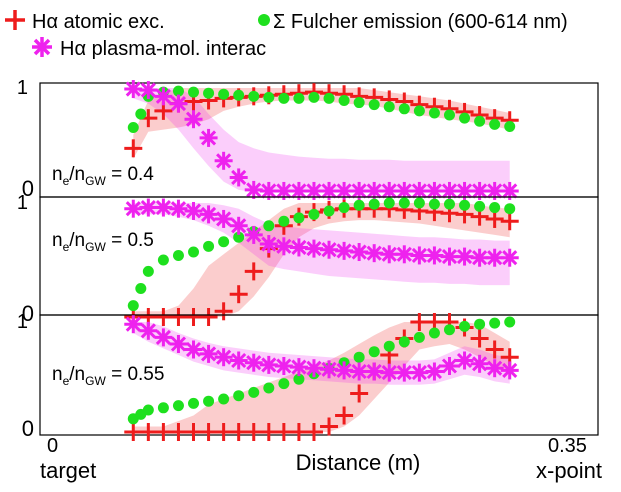 This screenshot has width=621, height=492. What do you see at coordinates (98, 22) in the screenshot?
I see `legend-label-atomic: Hα atomic exc.` at bounding box center [98, 22].